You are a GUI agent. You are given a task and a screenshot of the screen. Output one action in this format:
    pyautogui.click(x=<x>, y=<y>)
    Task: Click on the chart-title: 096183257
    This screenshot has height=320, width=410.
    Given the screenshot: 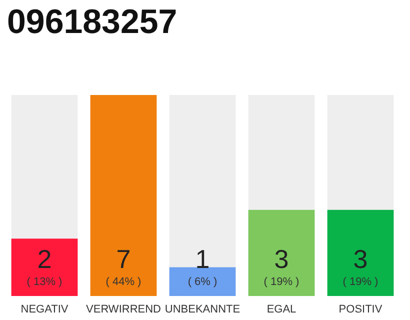 What is the action you would take?
    pyautogui.click(x=92, y=22)
    